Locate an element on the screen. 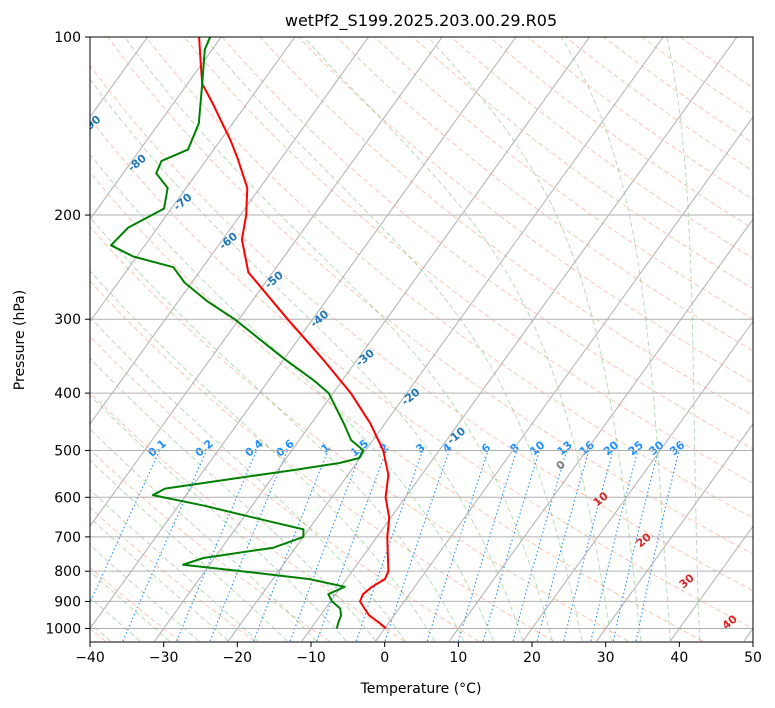 This screenshot has width=775, height=708. x-tick-label: 0 is located at coordinates (384, 658).